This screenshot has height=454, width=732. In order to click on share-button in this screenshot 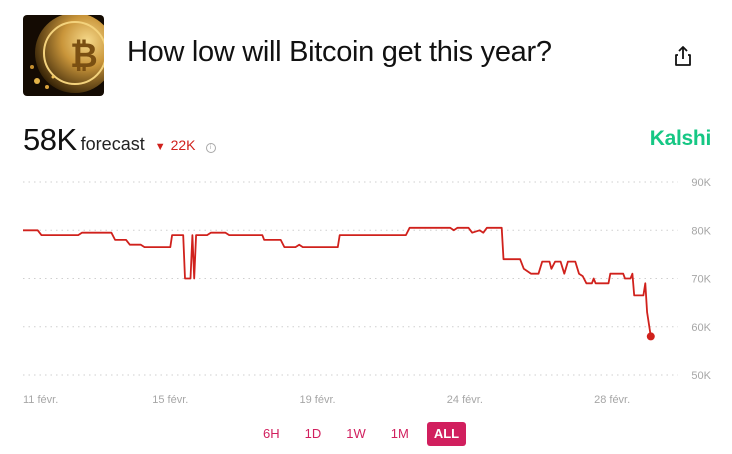, I will do `click(683, 56)`.